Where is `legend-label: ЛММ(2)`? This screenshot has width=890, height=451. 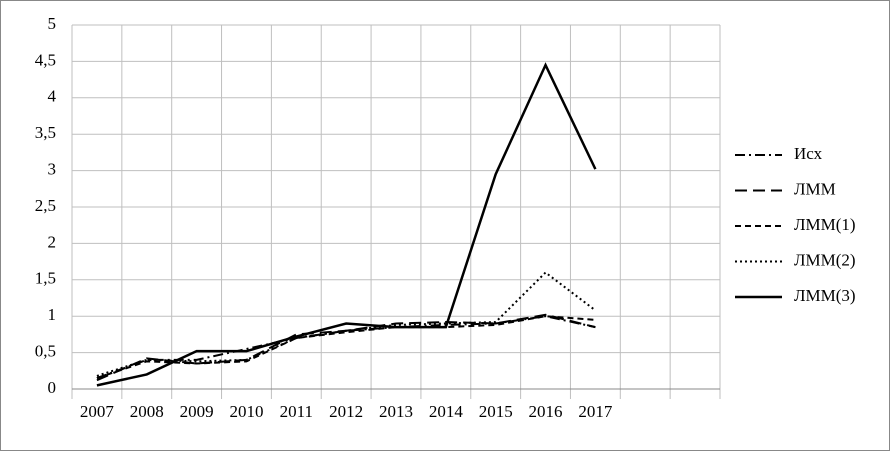
legend-label: ЛММ(2) is located at coordinates (825, 259).